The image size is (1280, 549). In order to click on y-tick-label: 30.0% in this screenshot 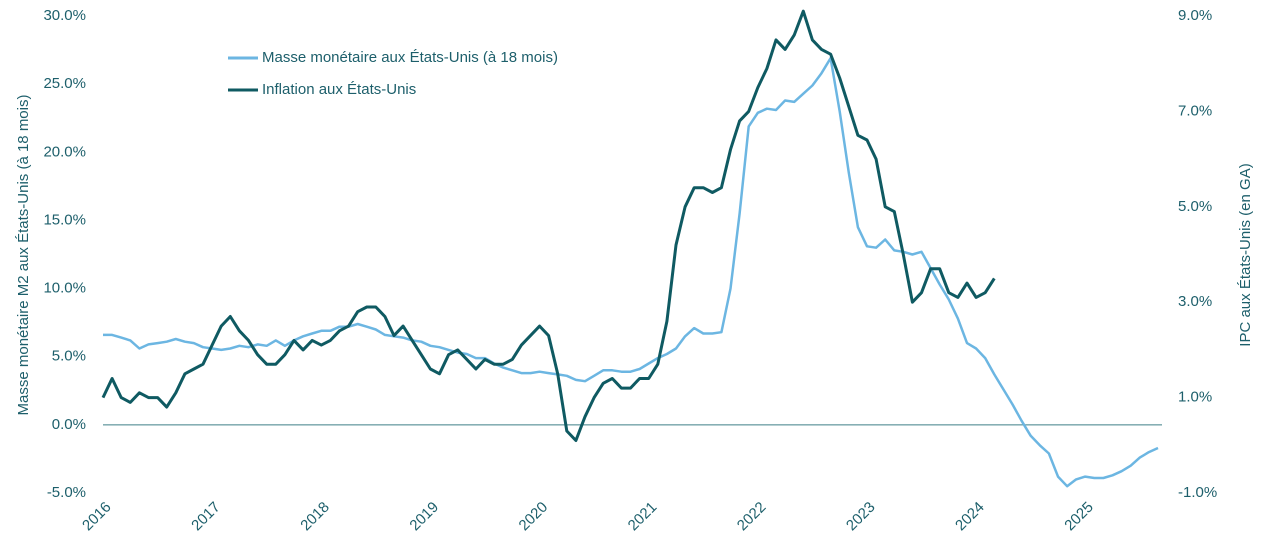, I will do `click(64, 15)`.